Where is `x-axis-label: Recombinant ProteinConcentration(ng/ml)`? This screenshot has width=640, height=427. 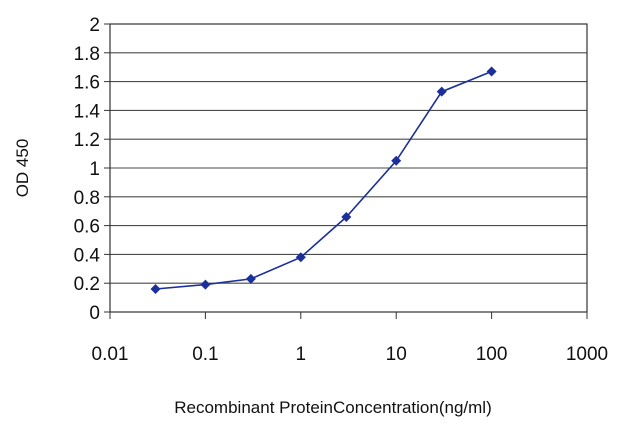
x-axis-label: Recombinant ProteinConcentration(ng/ml) is located at coordinates (333, 407).